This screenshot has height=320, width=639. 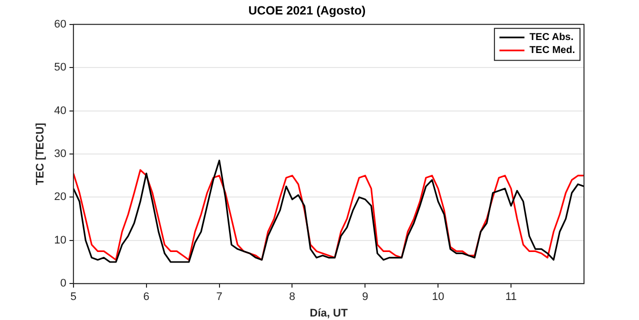 I want to click on x-tick-label: 8, so click(x=292, y=297).